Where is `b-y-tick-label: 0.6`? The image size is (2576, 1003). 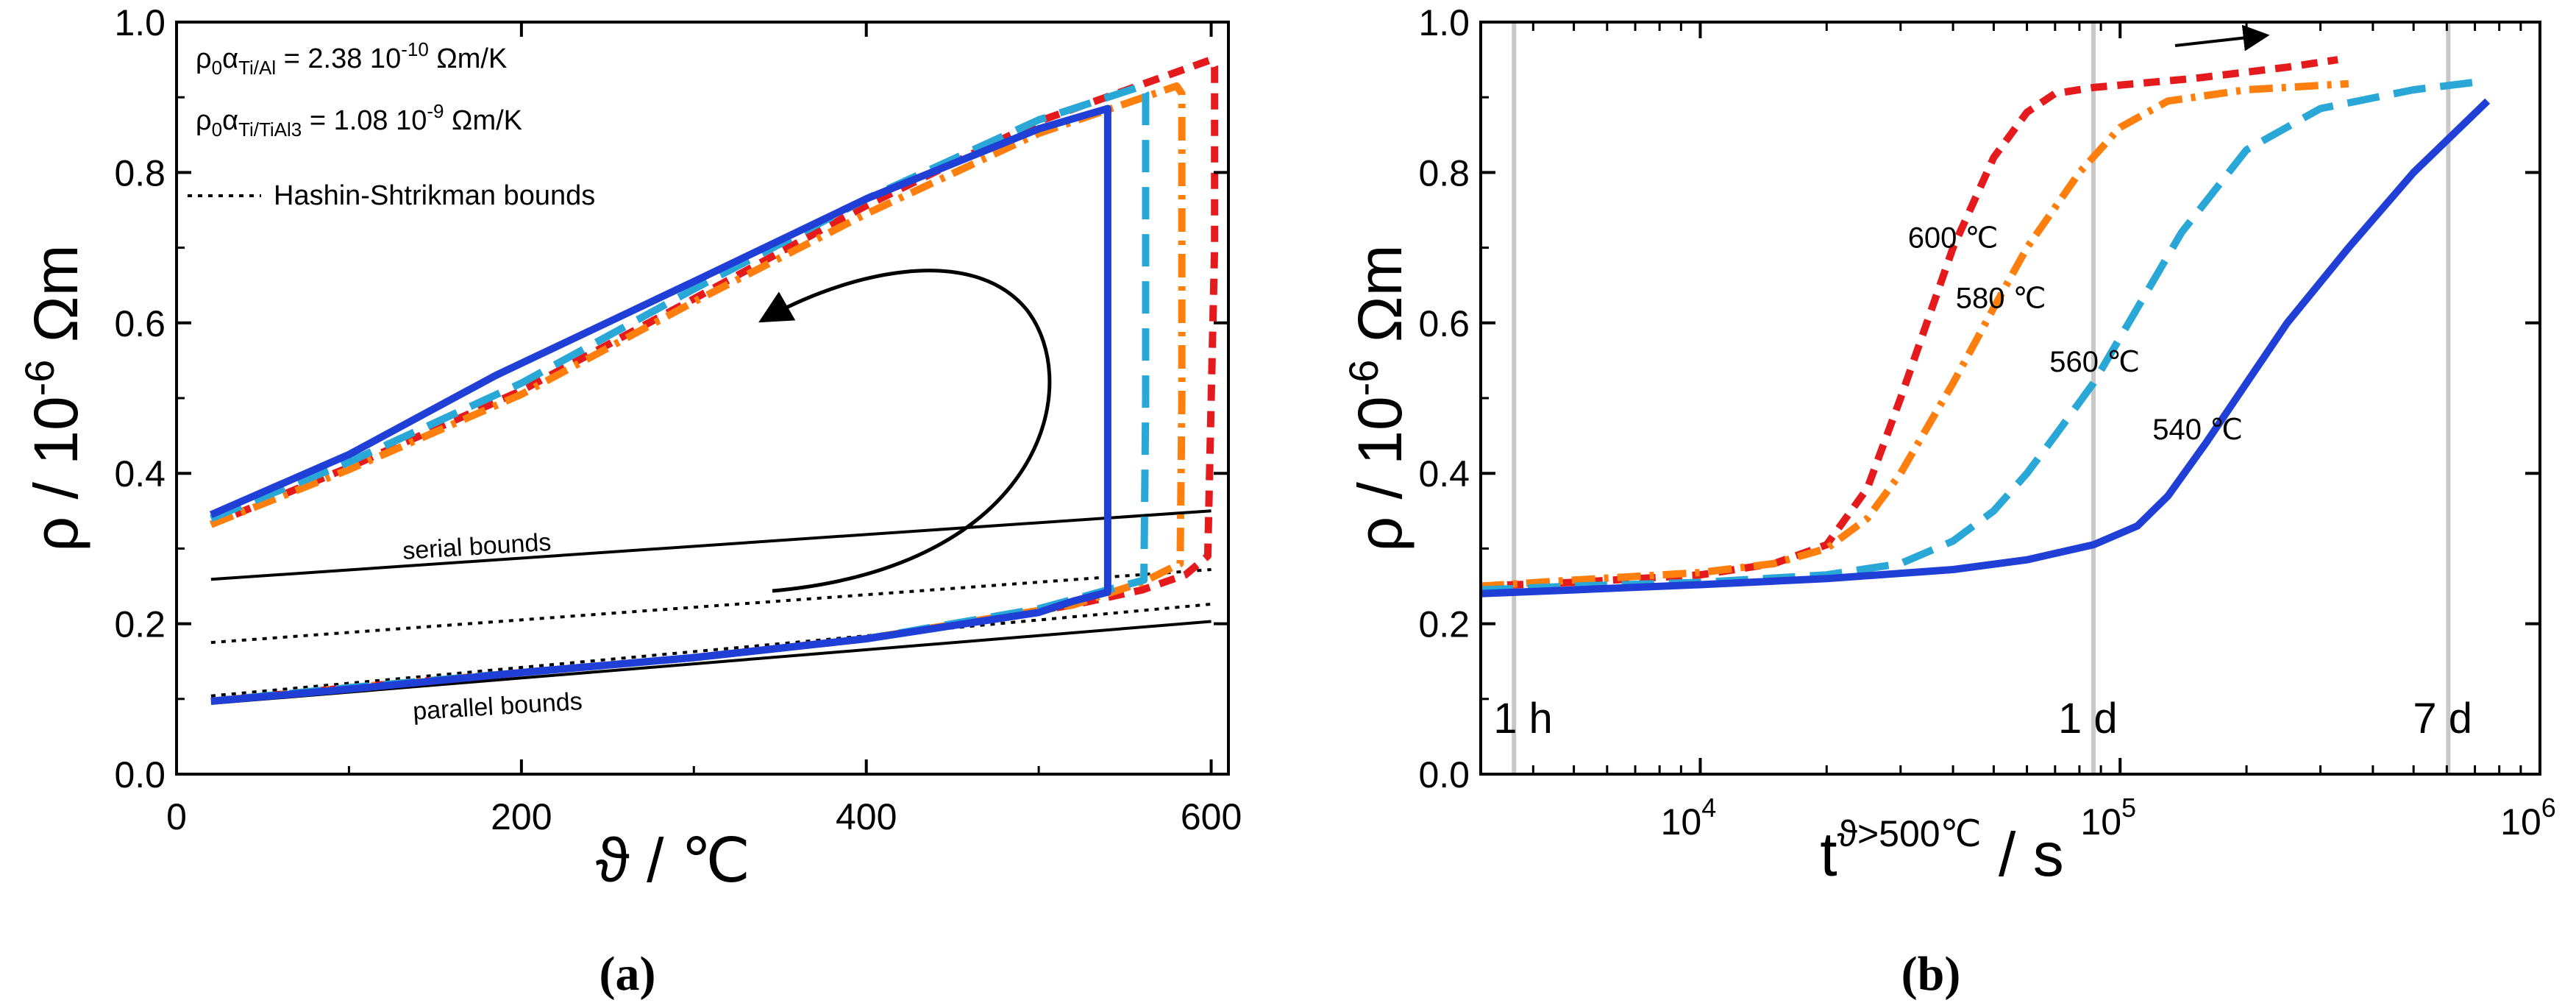
b-y-tick-label: 0.6 is located at coordinates (1444, 323).